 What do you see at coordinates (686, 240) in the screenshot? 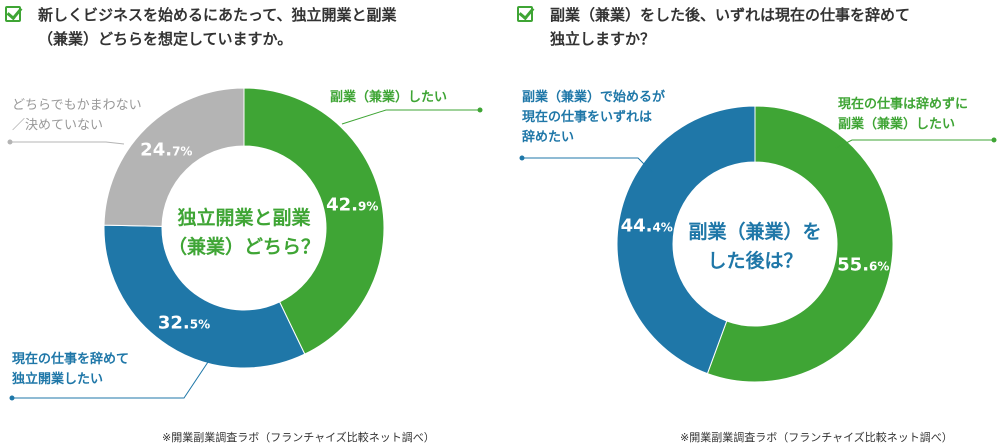
I see `quit-later-slice` at bounding box center [686, 240].